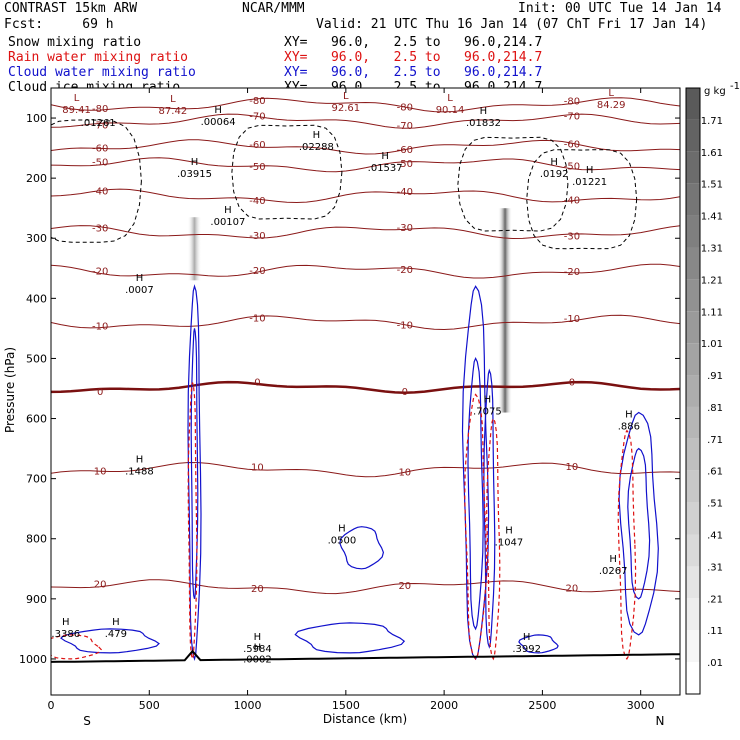  What do you see at coordinates (715, 536) in the screenshot?
I see `colorbar-tick-label: .41` at bounding box center [715, 536].